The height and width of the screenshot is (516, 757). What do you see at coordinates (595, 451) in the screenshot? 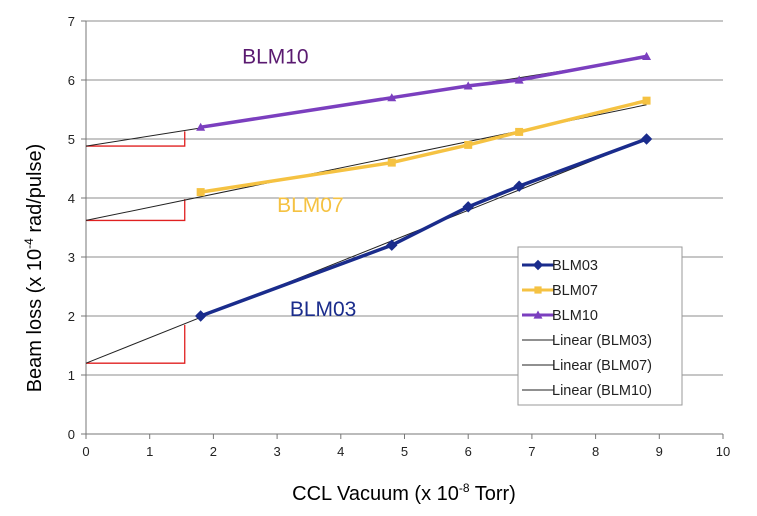
I see `x-tick-label: 8` at bounding box center [595, 451].